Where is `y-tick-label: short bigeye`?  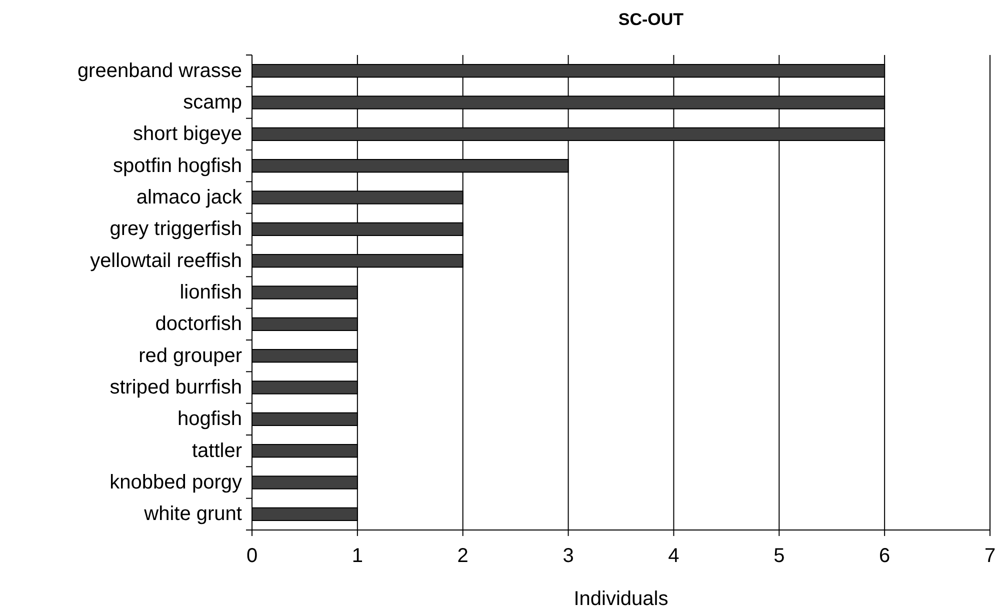 y-tick-label: short bigeye is located at coordinates (187, 134).